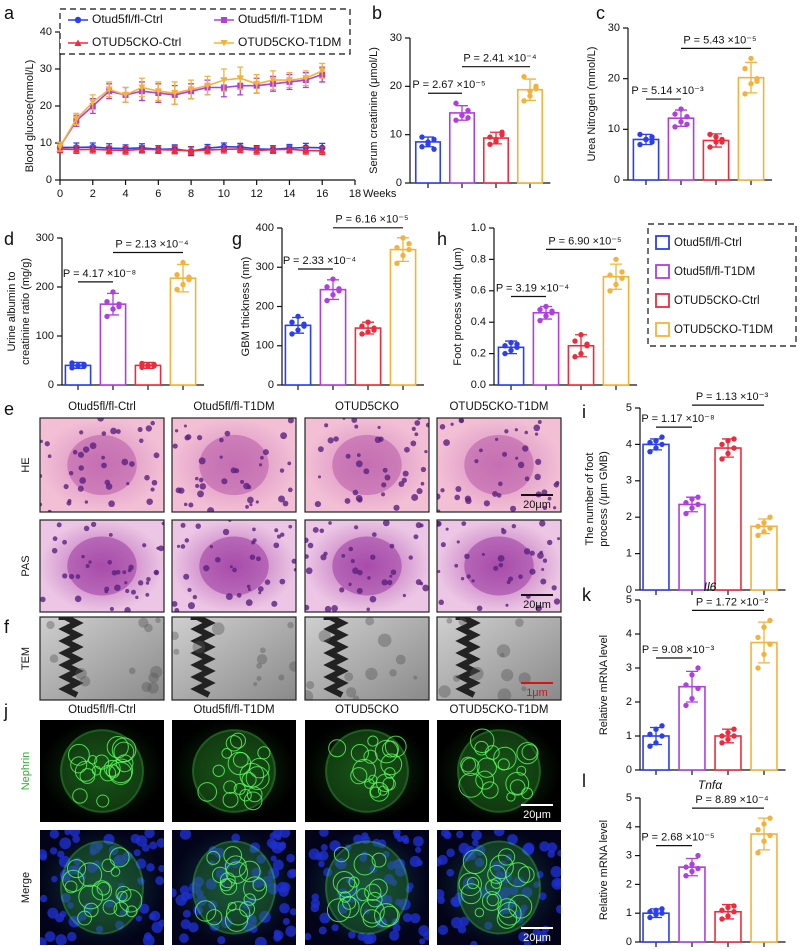 The image size is (800, 951). I want to click on y-tick-label: 0.4, so click(478, 322).